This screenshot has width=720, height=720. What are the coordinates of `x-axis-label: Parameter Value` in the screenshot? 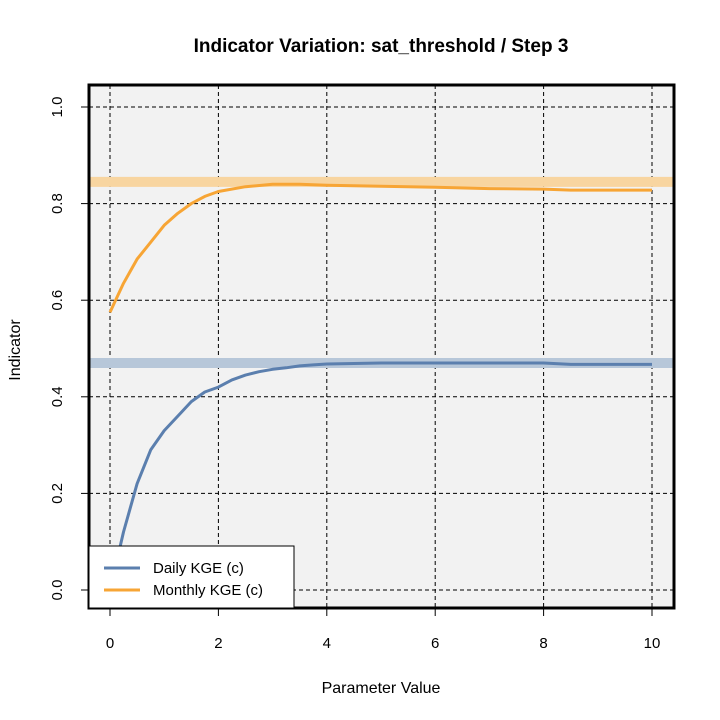 It's located at (381, 688).